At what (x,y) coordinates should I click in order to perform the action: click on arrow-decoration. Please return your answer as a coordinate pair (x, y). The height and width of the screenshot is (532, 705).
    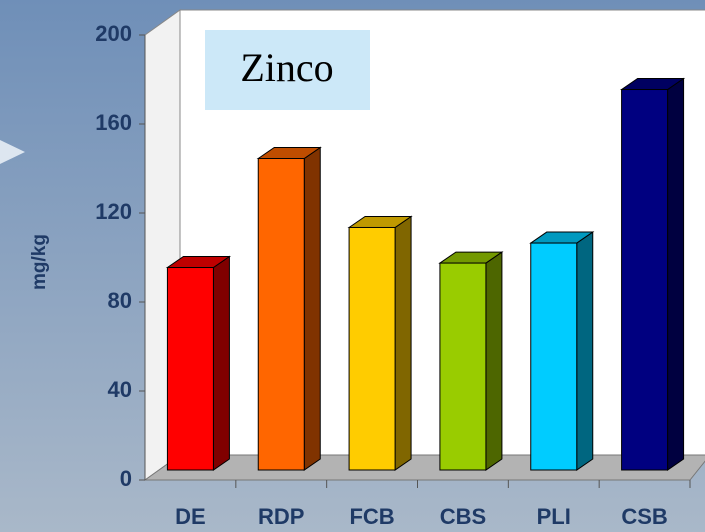
    Looking at the image, I should click on (12, 152).